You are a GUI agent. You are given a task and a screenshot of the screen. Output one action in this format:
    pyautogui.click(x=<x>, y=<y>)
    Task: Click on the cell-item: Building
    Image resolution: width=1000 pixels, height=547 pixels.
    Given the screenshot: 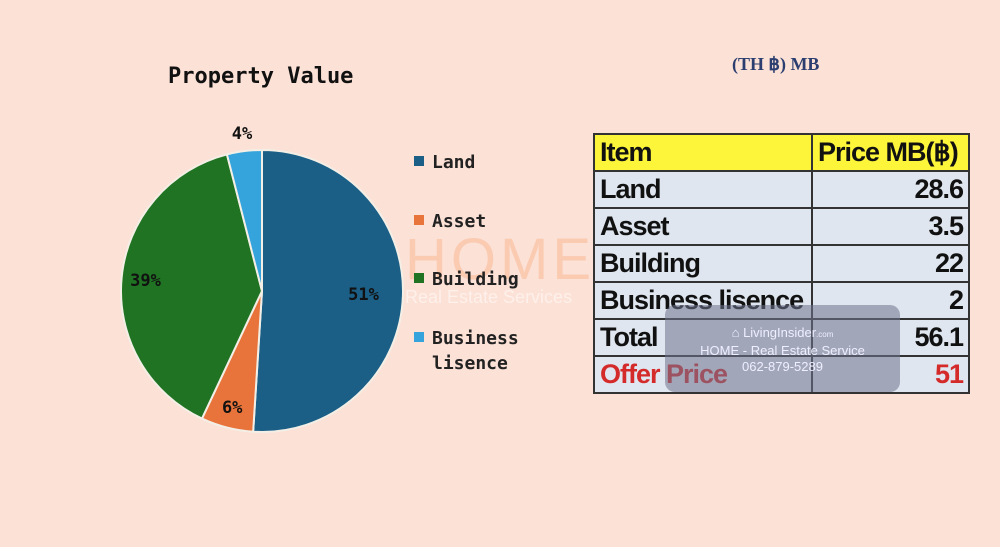 What is the action you would take?
    pyautogui.click(x=703, y=263)
    